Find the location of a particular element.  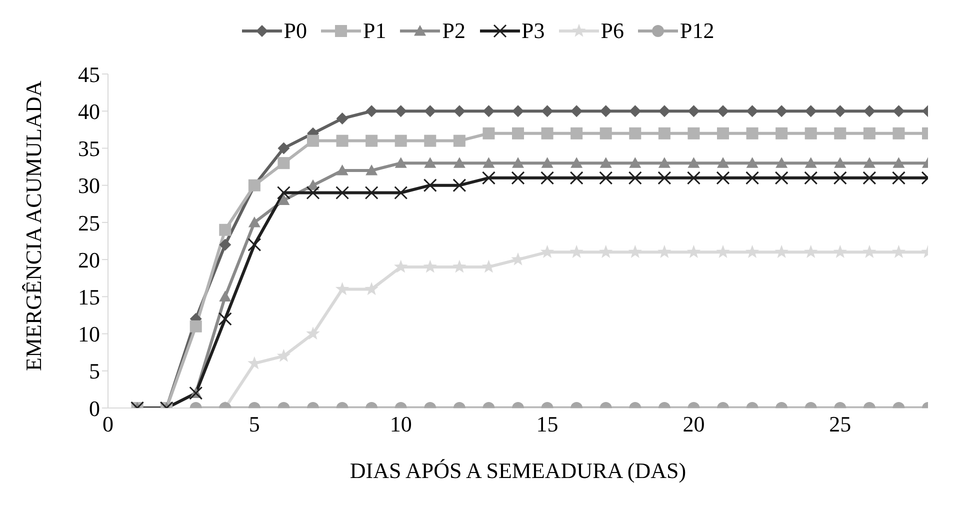

y-tick-label: 5 is located at coordinates (94, 371).